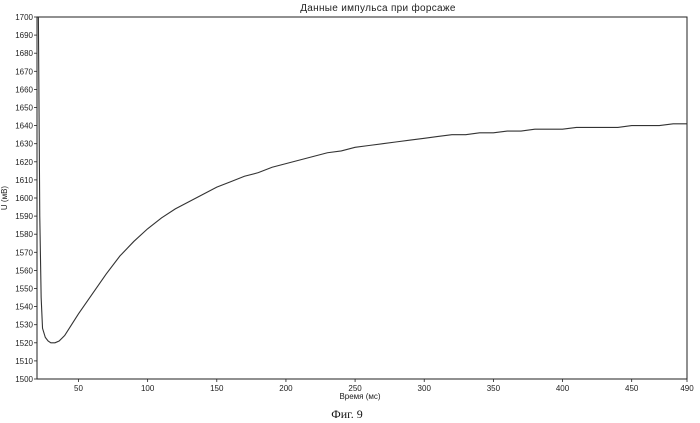 The image size is (700, 423). I want to click on y-tick-label: 1570, so click(24, 252).